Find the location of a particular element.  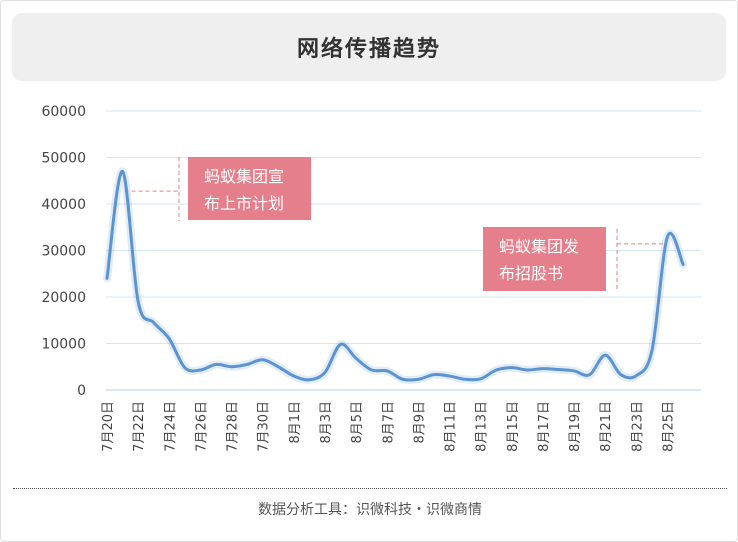

x-tick-label: 8月3日 is located at coordinates (326, 422).